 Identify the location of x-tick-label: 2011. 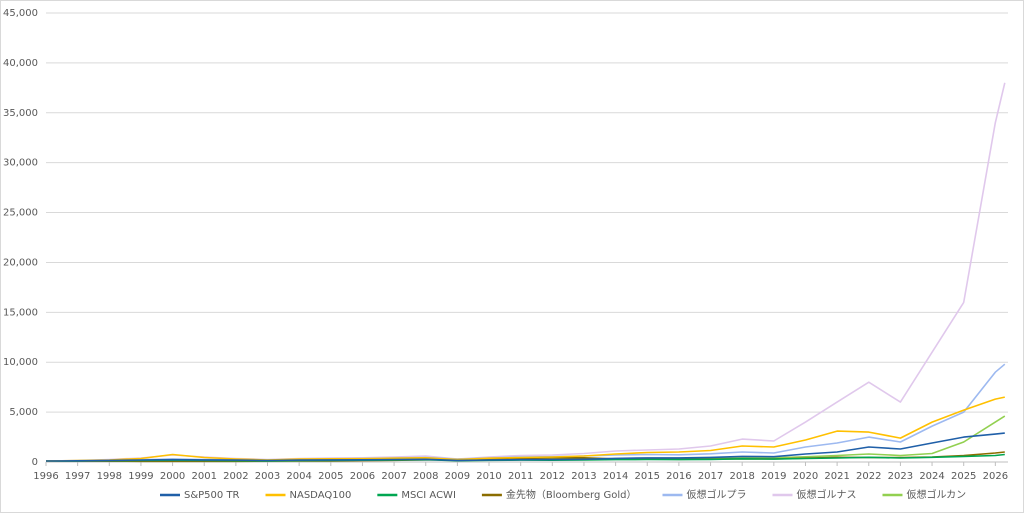
(520, 476).